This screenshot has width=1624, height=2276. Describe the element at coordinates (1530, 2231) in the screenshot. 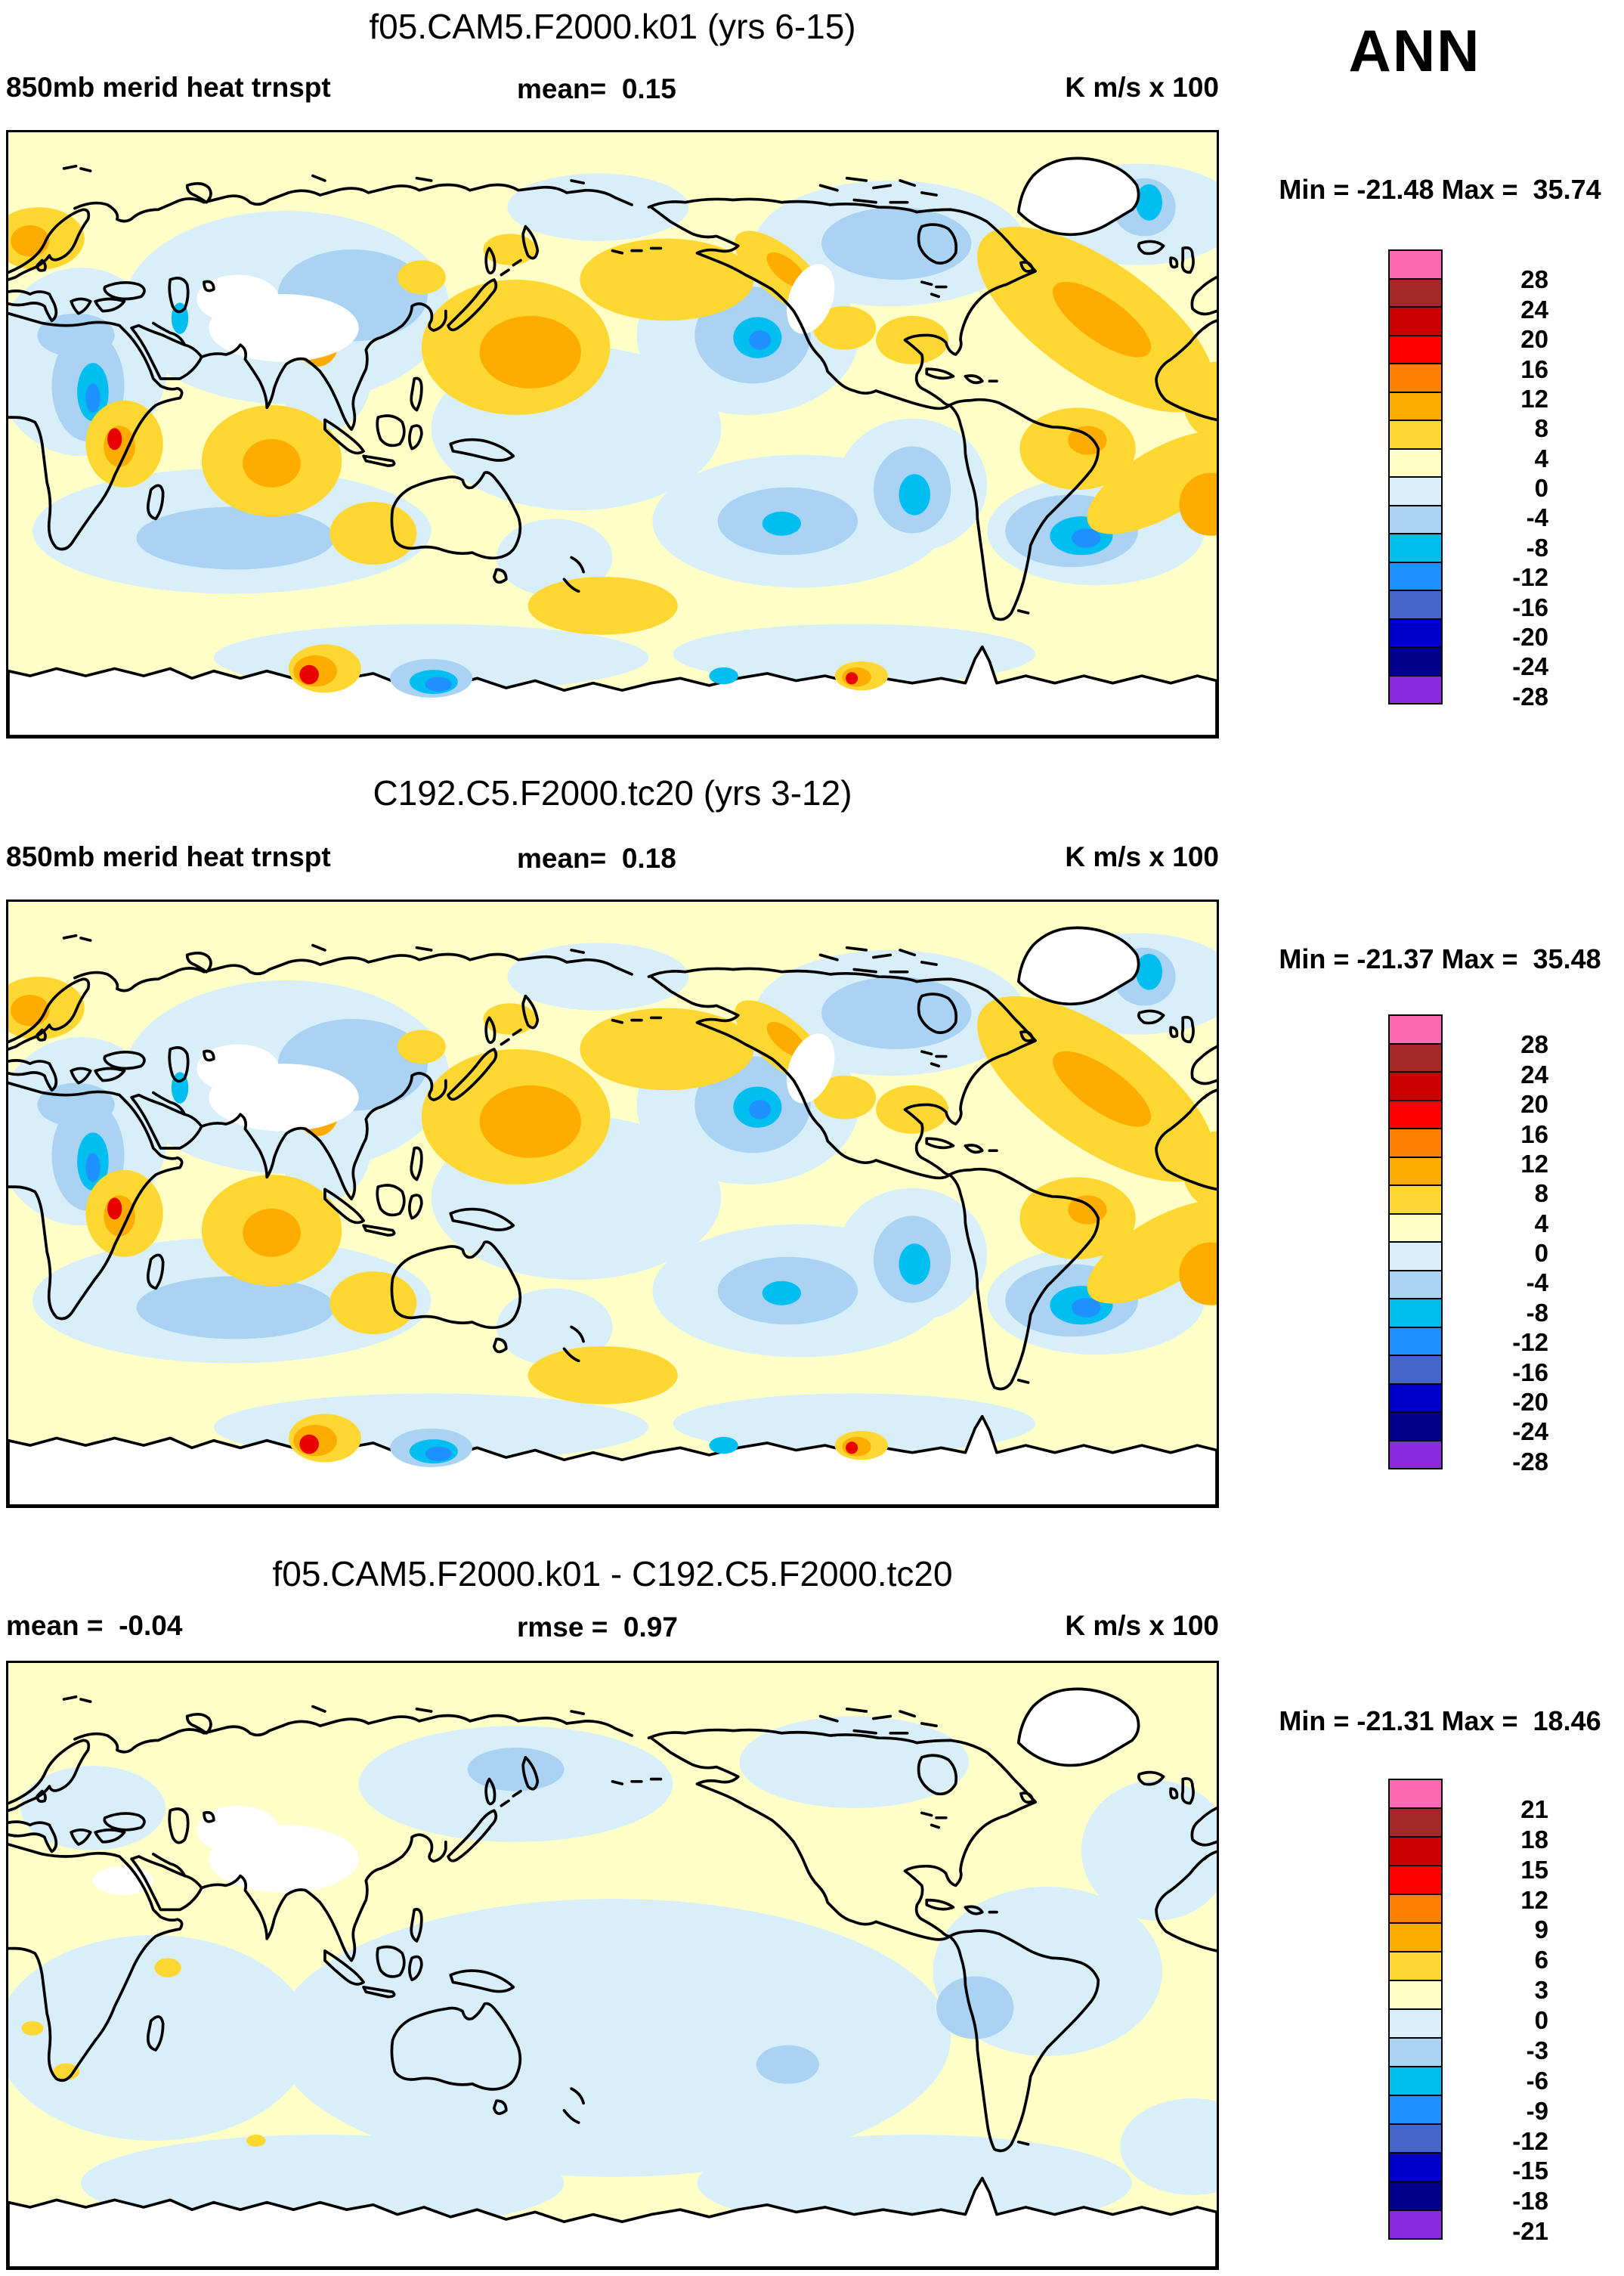

I see `colorbar-tick-label: -21` at that location.